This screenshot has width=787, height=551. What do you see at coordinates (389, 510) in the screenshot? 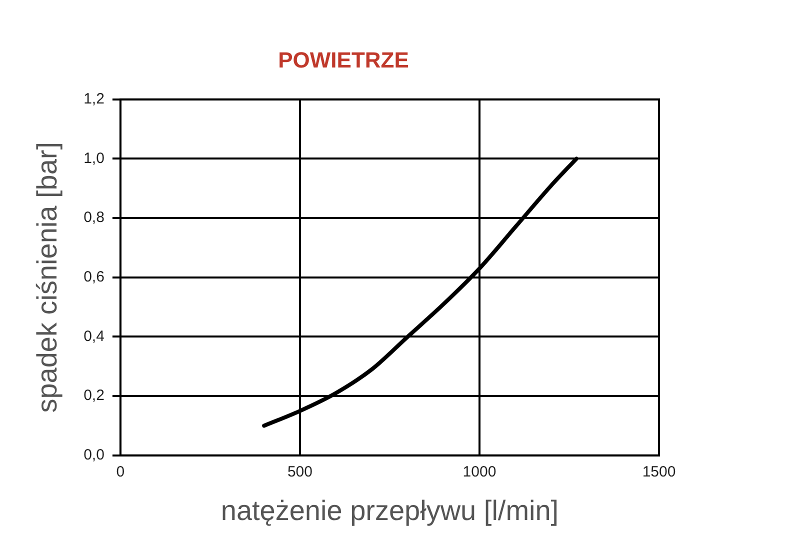
I see `x-axis-title: natężenie przepływu [l/min]` at bounding box center [389, 510].